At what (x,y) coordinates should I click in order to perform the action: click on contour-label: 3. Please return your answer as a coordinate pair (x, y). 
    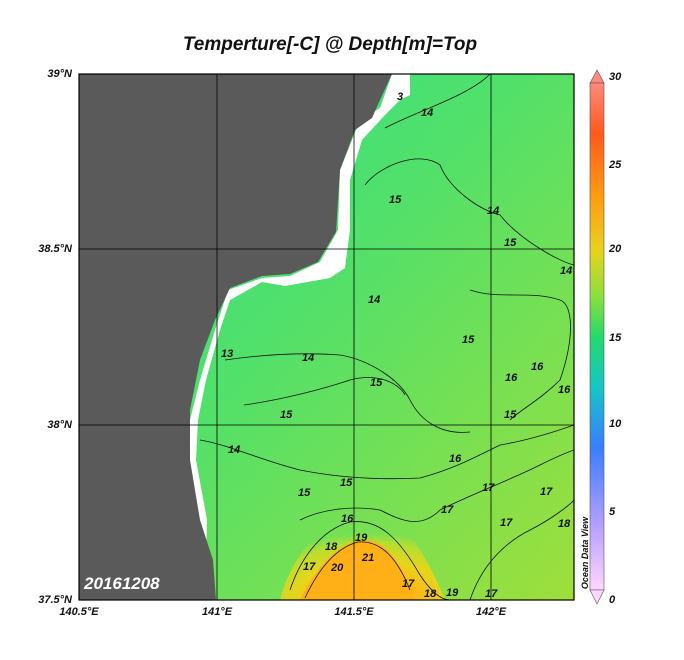
    Looking at the image, I should click on (400, 97).